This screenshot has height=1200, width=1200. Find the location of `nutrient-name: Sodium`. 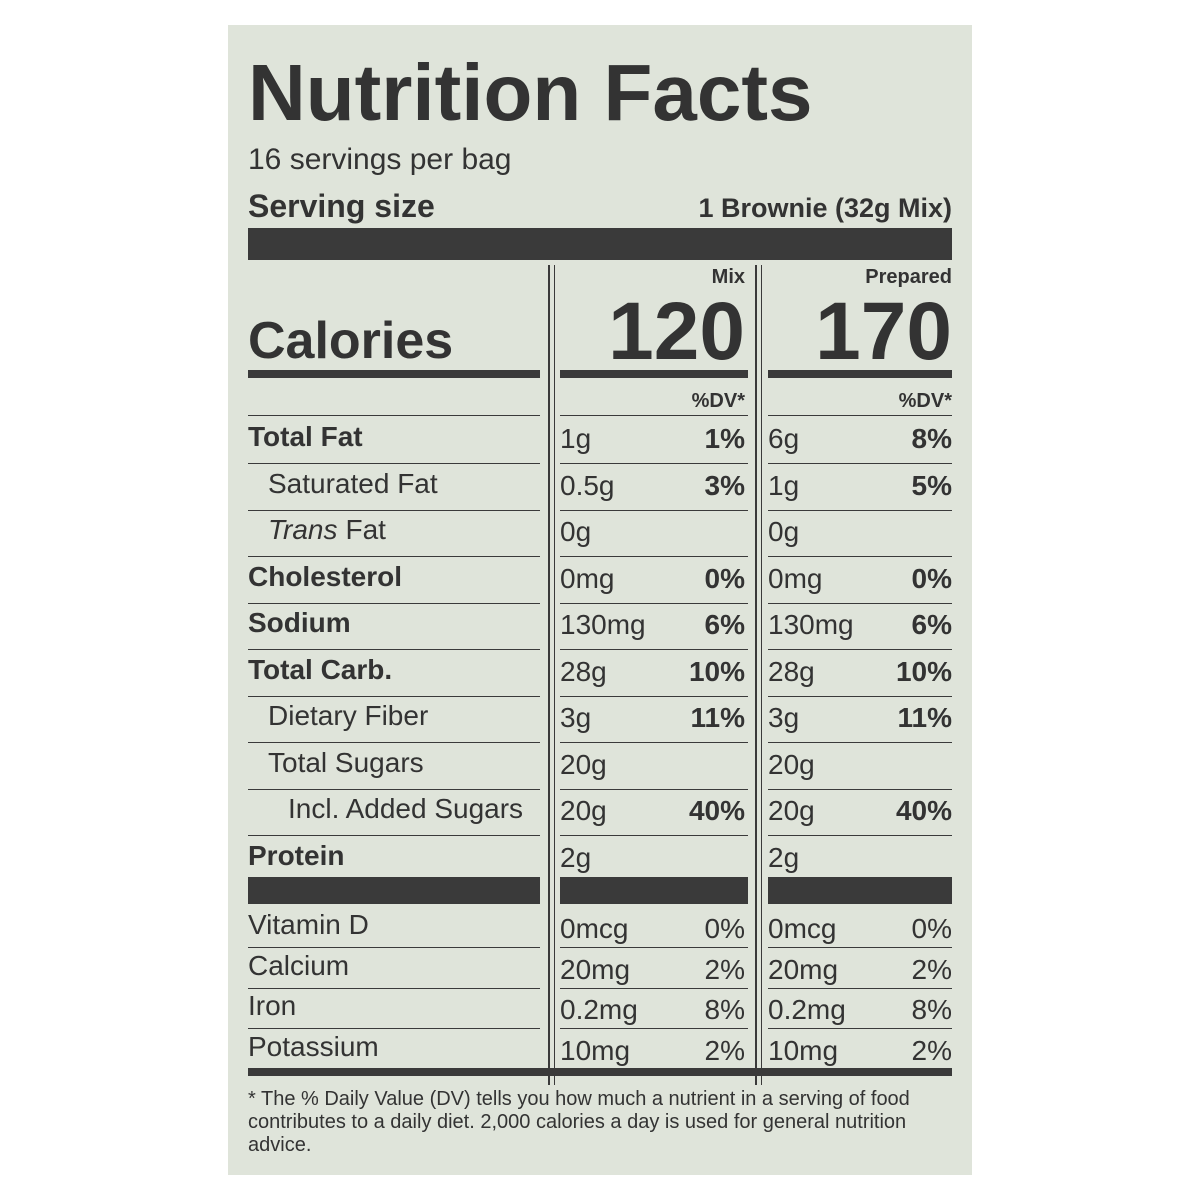

nutrient-name: Sodium is located at coordinates (299, 623).